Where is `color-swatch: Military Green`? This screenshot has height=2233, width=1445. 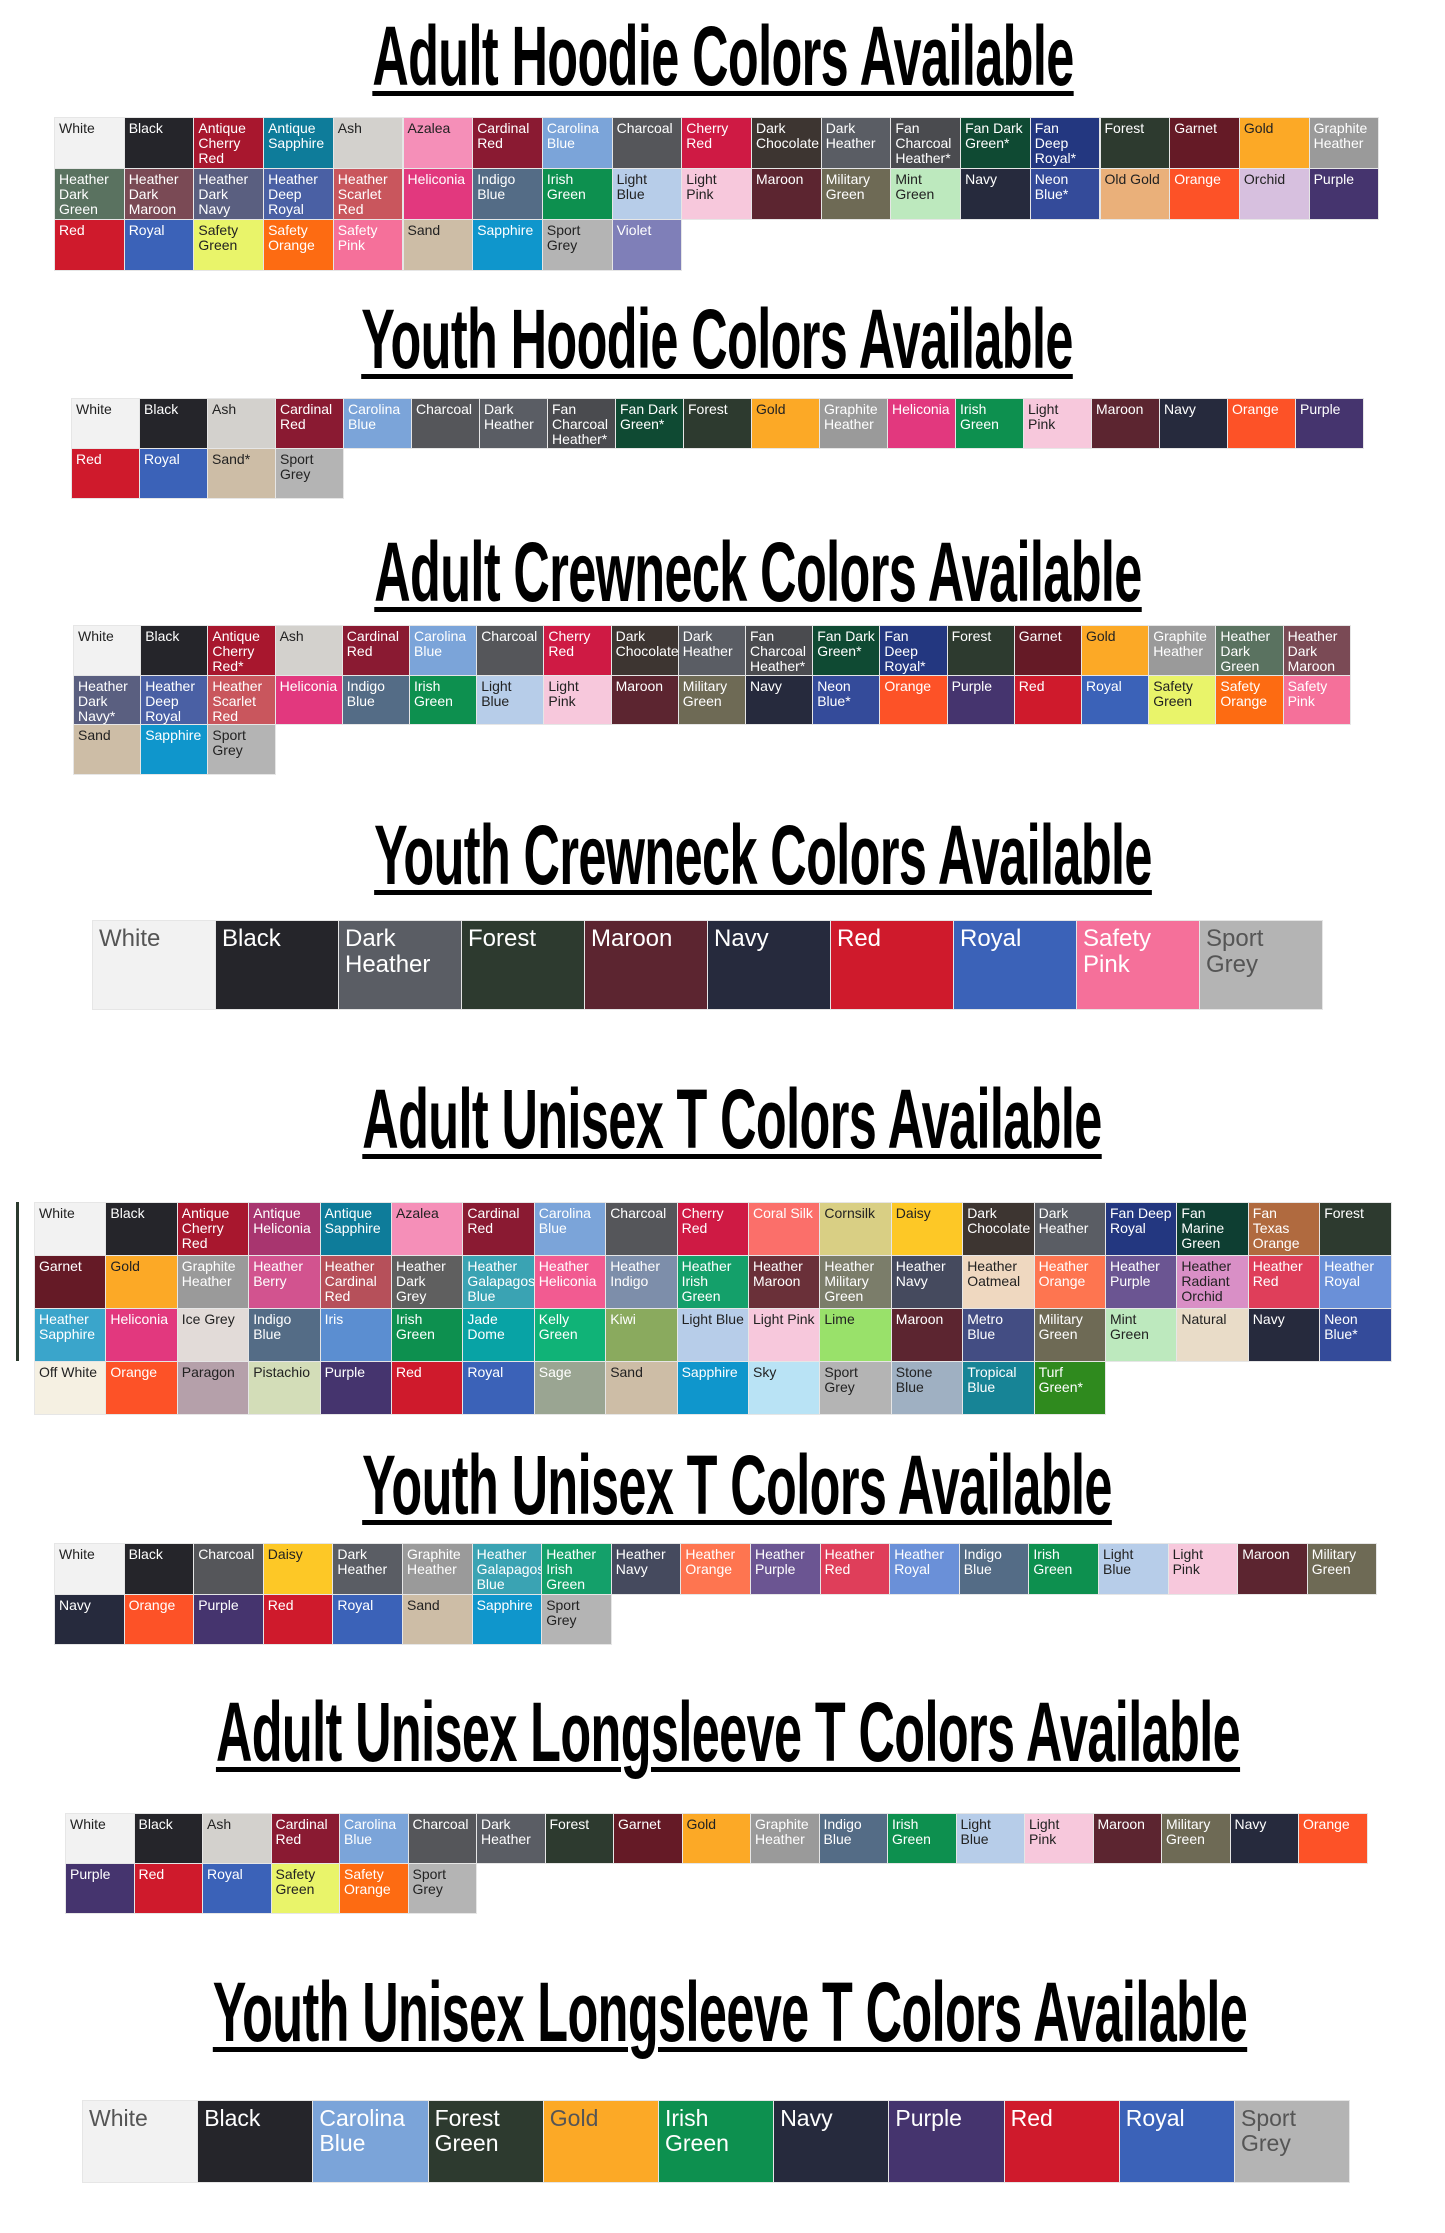 color-swatch: Military Green is located at coordinates (1342, 1569).